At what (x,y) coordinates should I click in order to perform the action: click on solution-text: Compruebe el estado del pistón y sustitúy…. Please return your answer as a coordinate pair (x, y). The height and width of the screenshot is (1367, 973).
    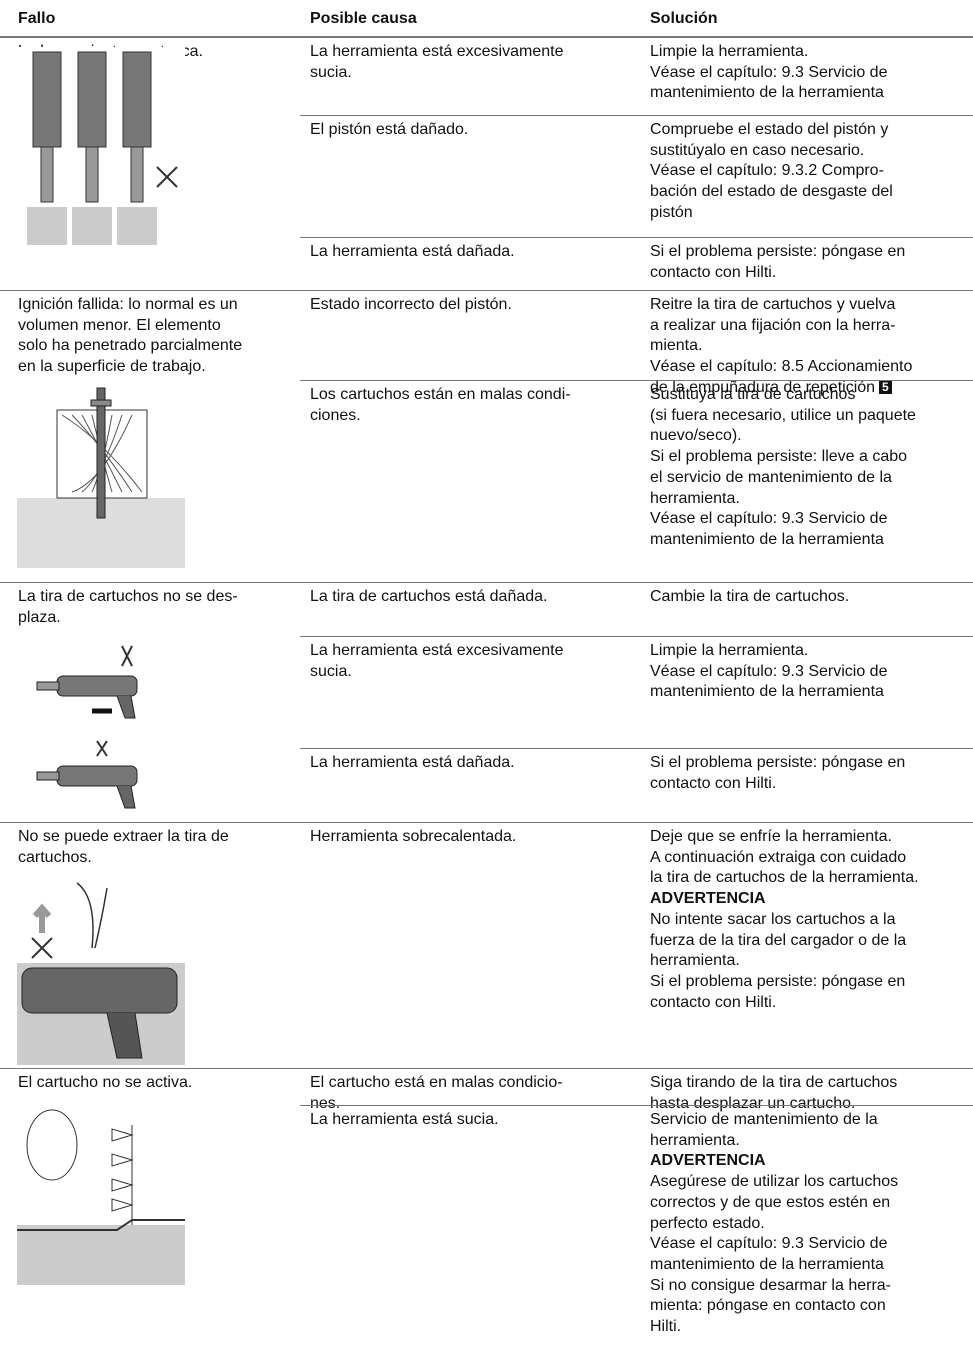
    Looking at the image, I should click on (810, 172).